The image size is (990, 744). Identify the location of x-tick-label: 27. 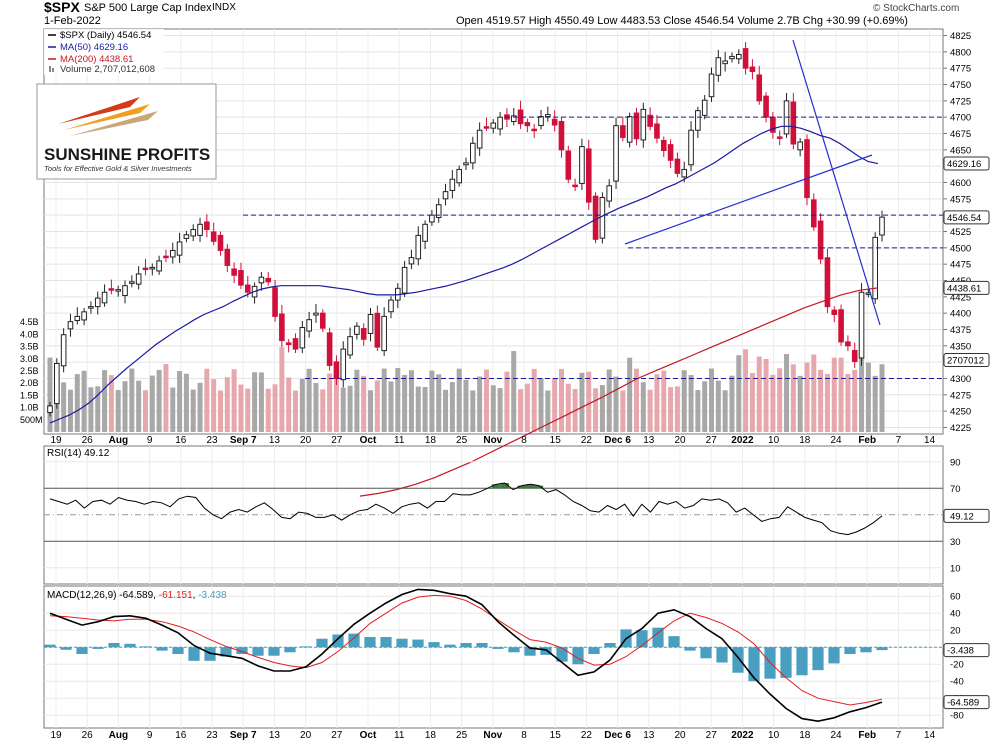
(337, 735).